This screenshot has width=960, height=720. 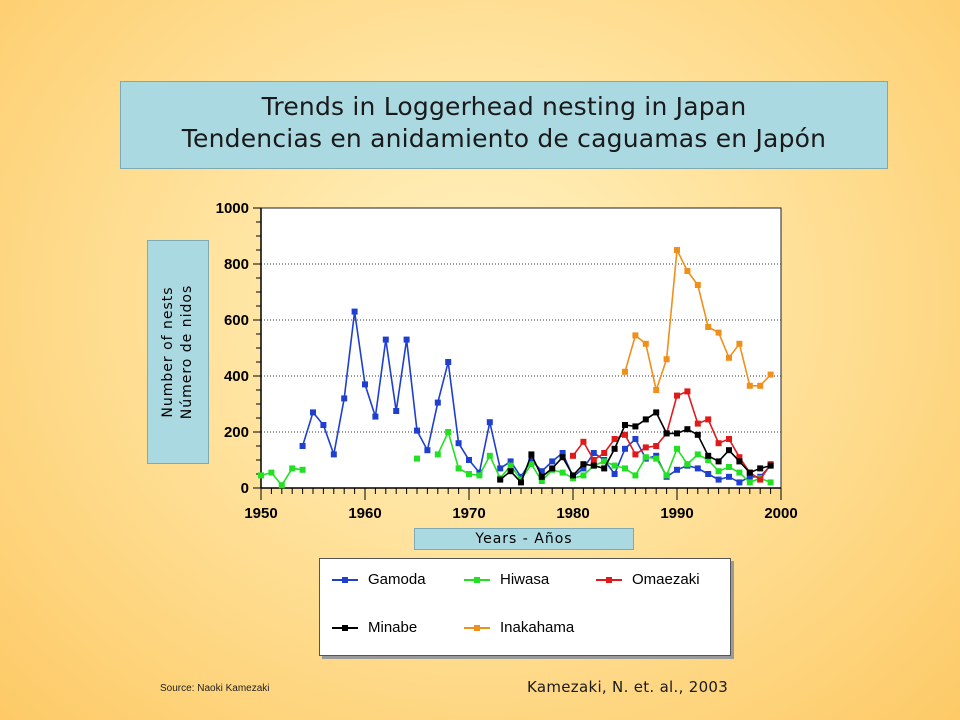 What do you see at coordinates (232, 208) in the screenshot?
I see `y-tick-label: 1000` at bounding box center [232, 208].